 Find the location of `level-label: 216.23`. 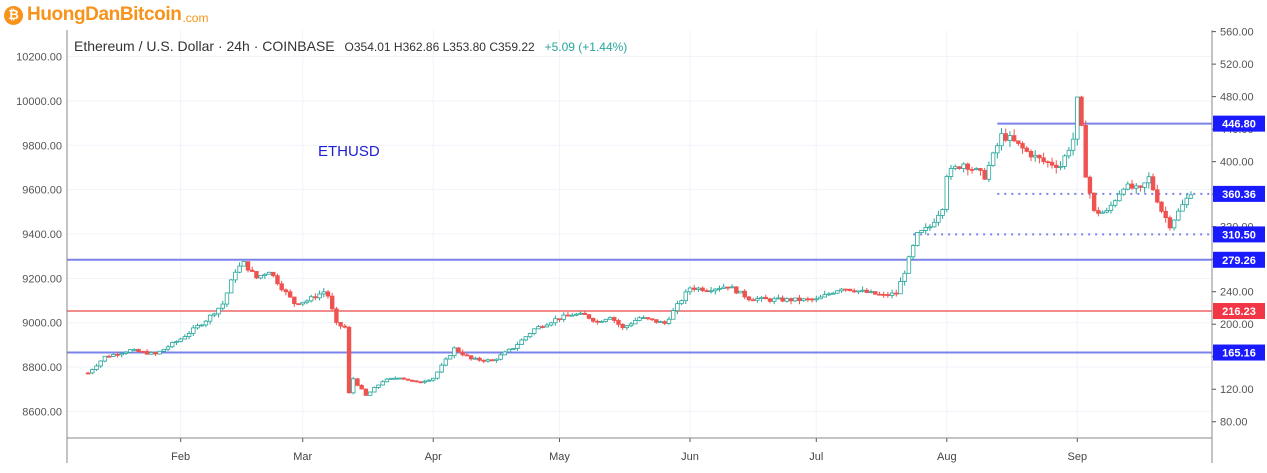

level-label: 216.23 is located at coordinates (1239, 312).